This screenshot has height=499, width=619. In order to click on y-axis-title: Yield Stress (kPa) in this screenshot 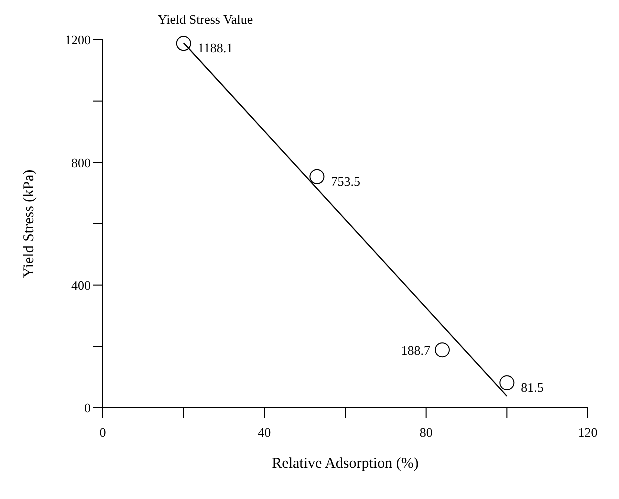, I will do `click(29, 224)`.